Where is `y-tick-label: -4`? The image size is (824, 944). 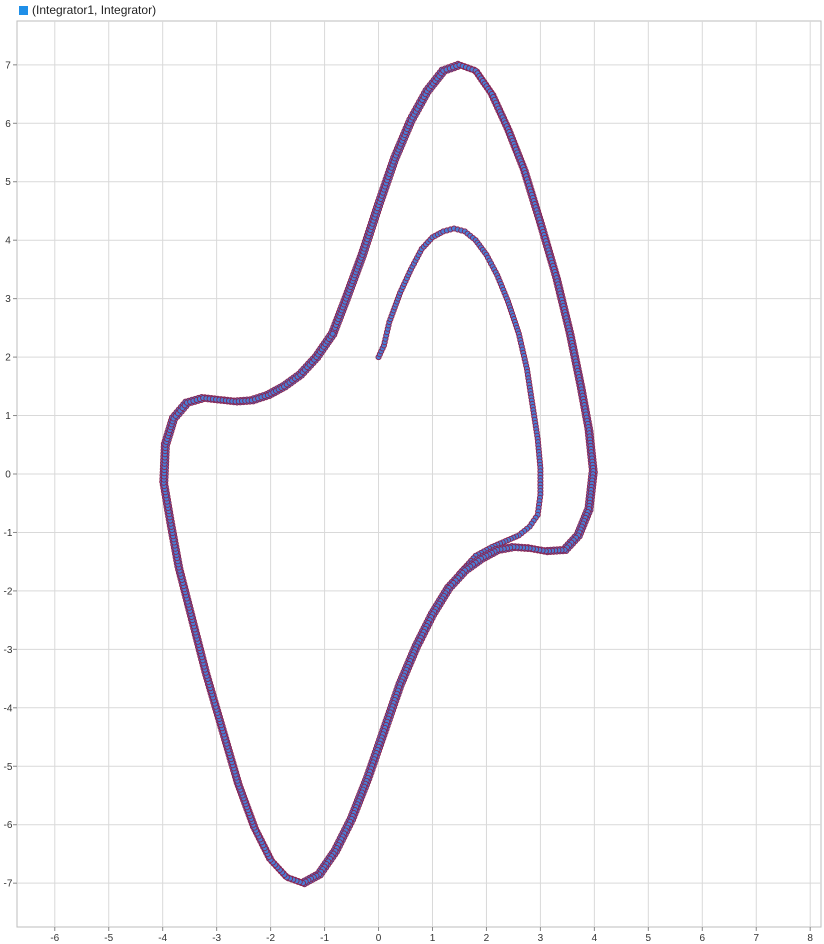
y-tick-label: -4 is located at coordinates (8, 708).